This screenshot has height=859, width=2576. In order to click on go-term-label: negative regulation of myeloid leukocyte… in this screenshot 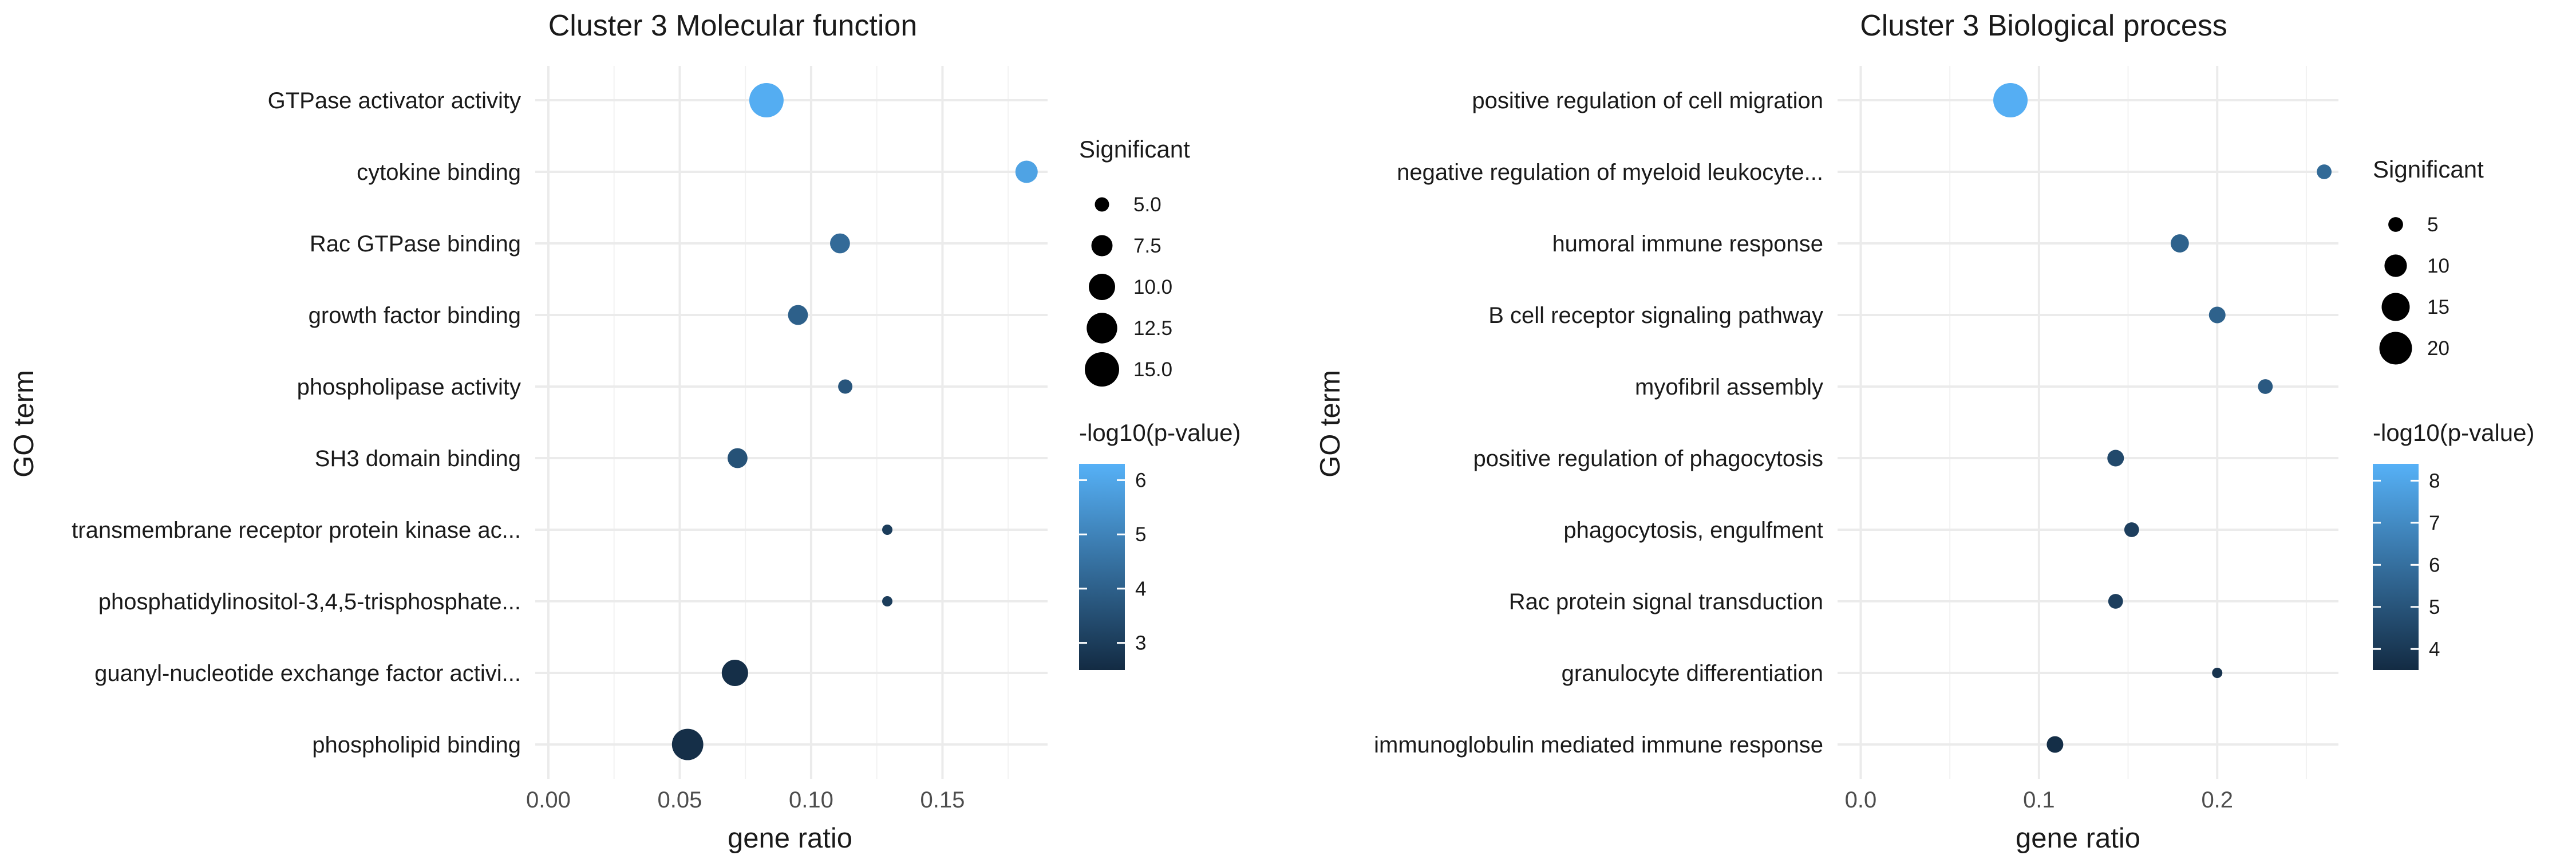, I will do `click(1610, 173)`.